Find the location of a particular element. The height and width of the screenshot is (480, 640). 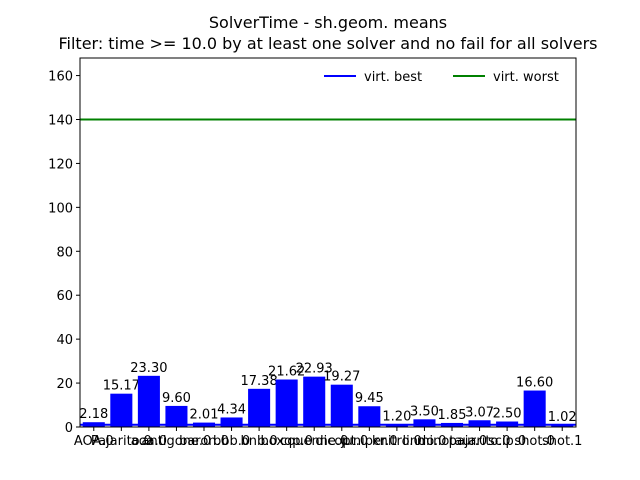

data-label: 2.18 is located at coordinates (93, 414).